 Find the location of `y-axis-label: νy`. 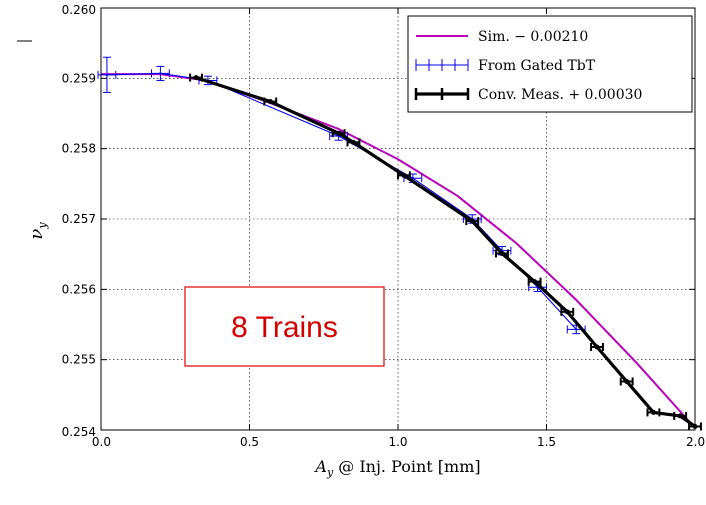

y-axis-label: νy is located at coordinates (37, 231).